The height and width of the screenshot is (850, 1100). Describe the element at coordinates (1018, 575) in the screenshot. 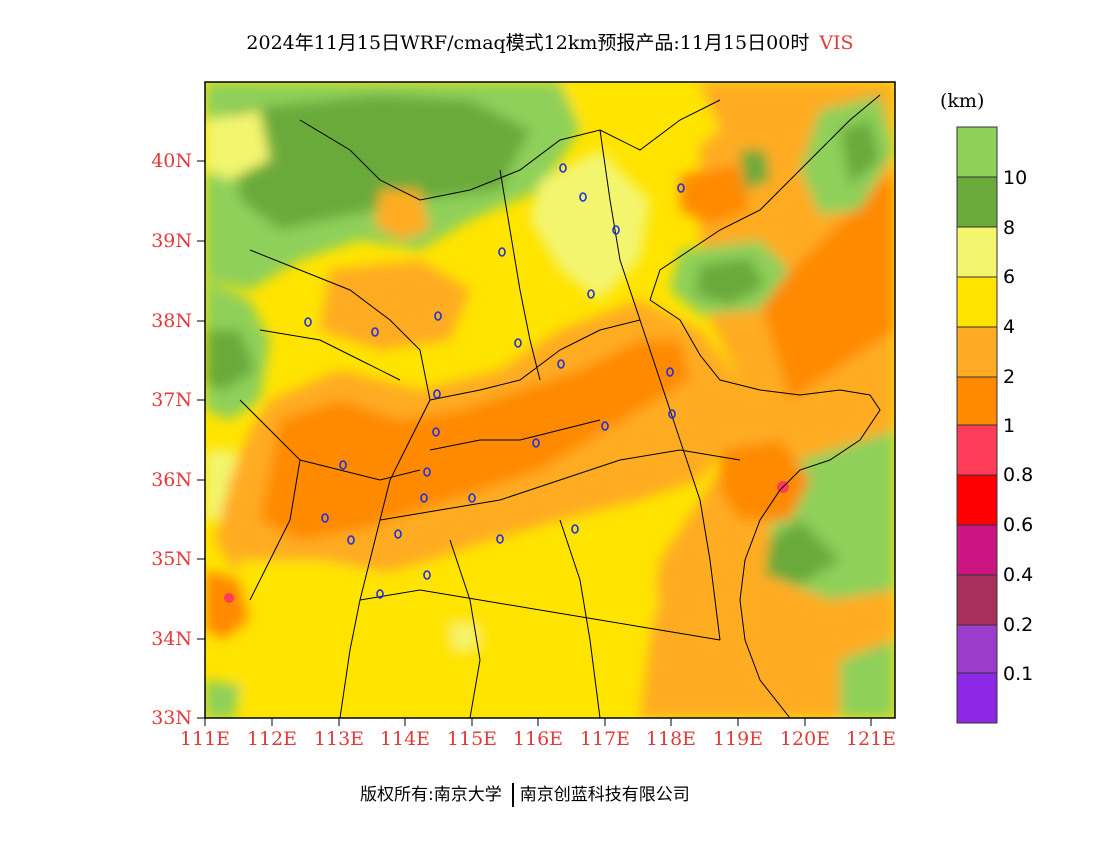

I see `colorbar-label: 0.4` at that location.